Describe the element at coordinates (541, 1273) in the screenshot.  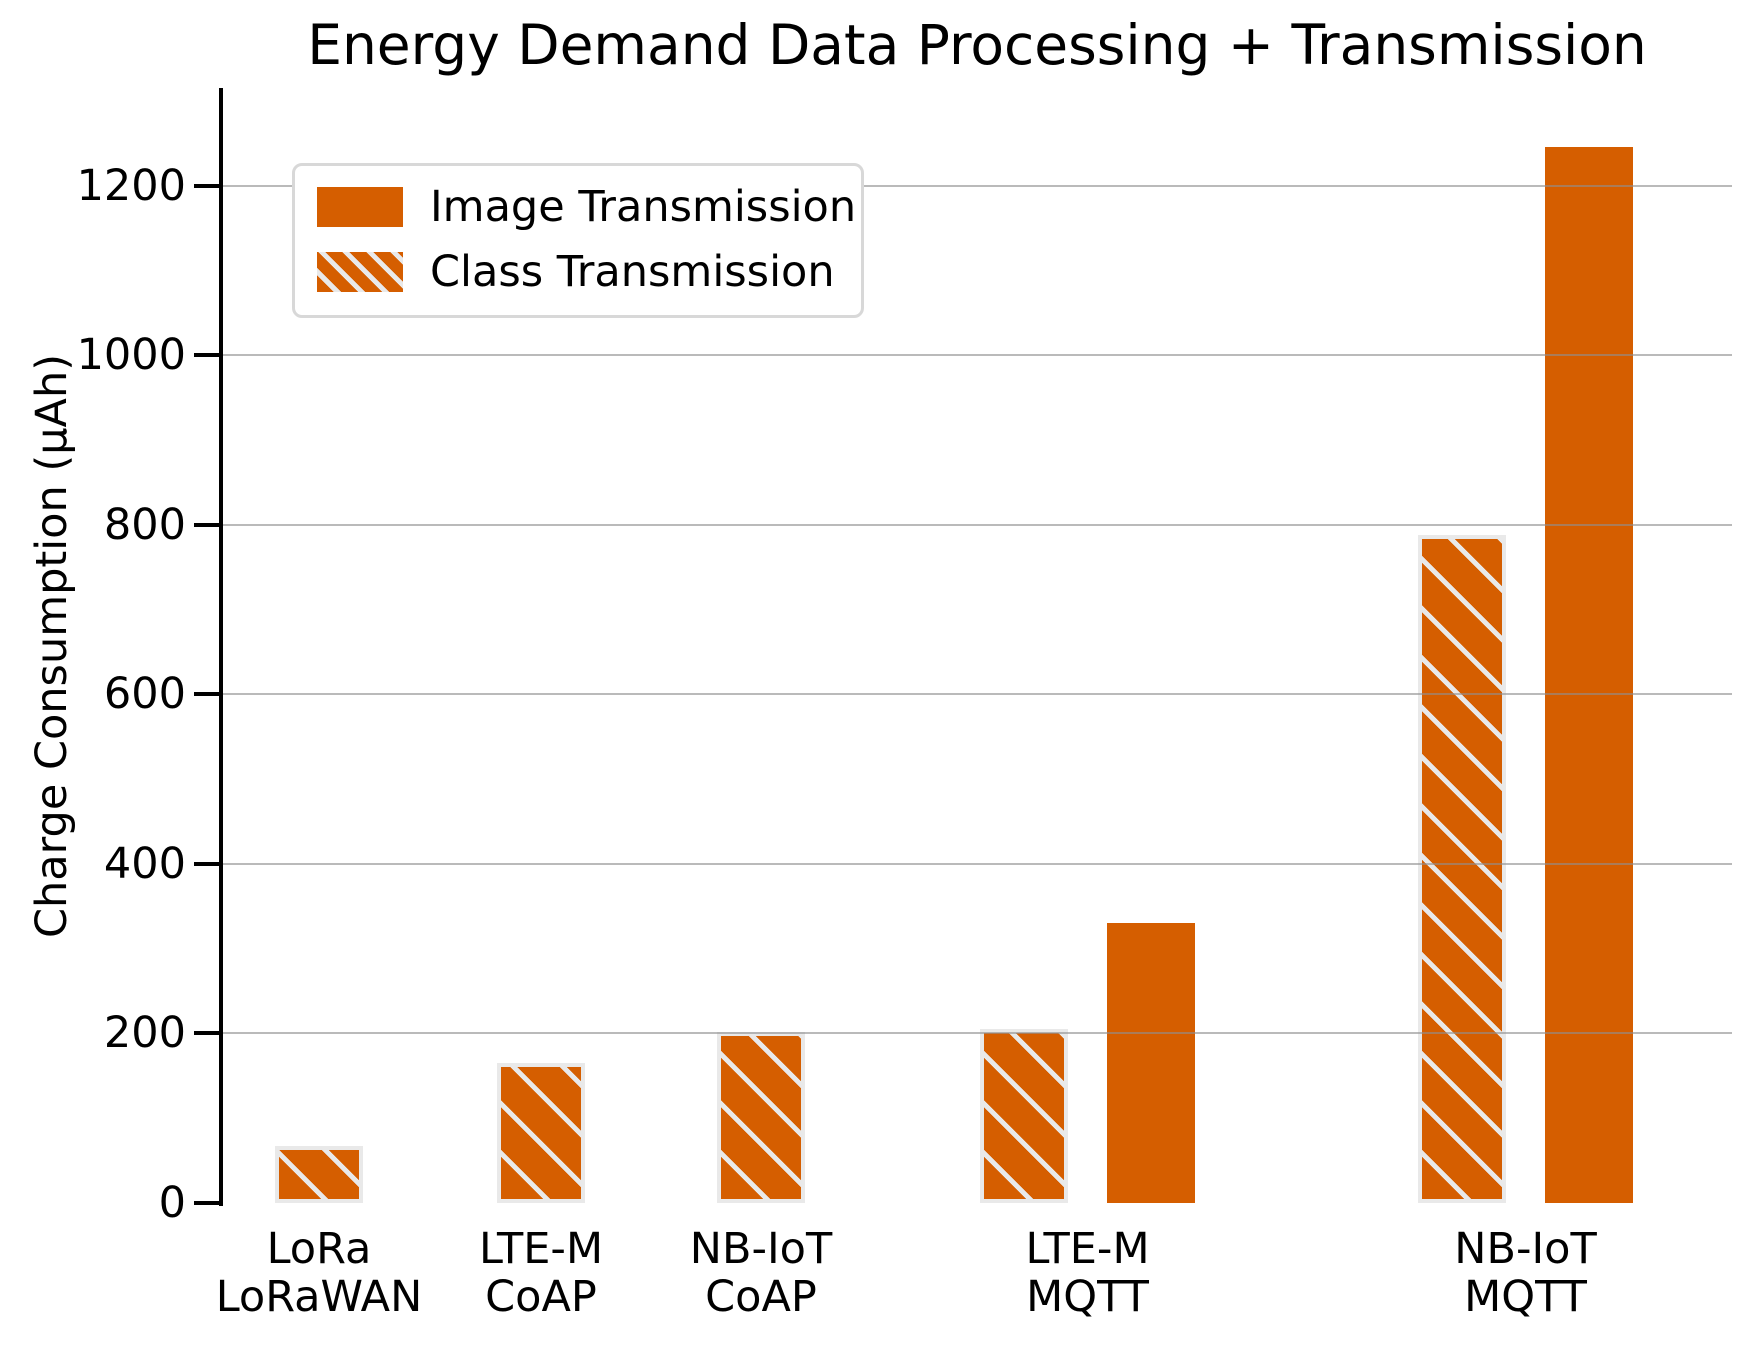
I see `x-tick-label-2: LTE-M CoAP` at that location.